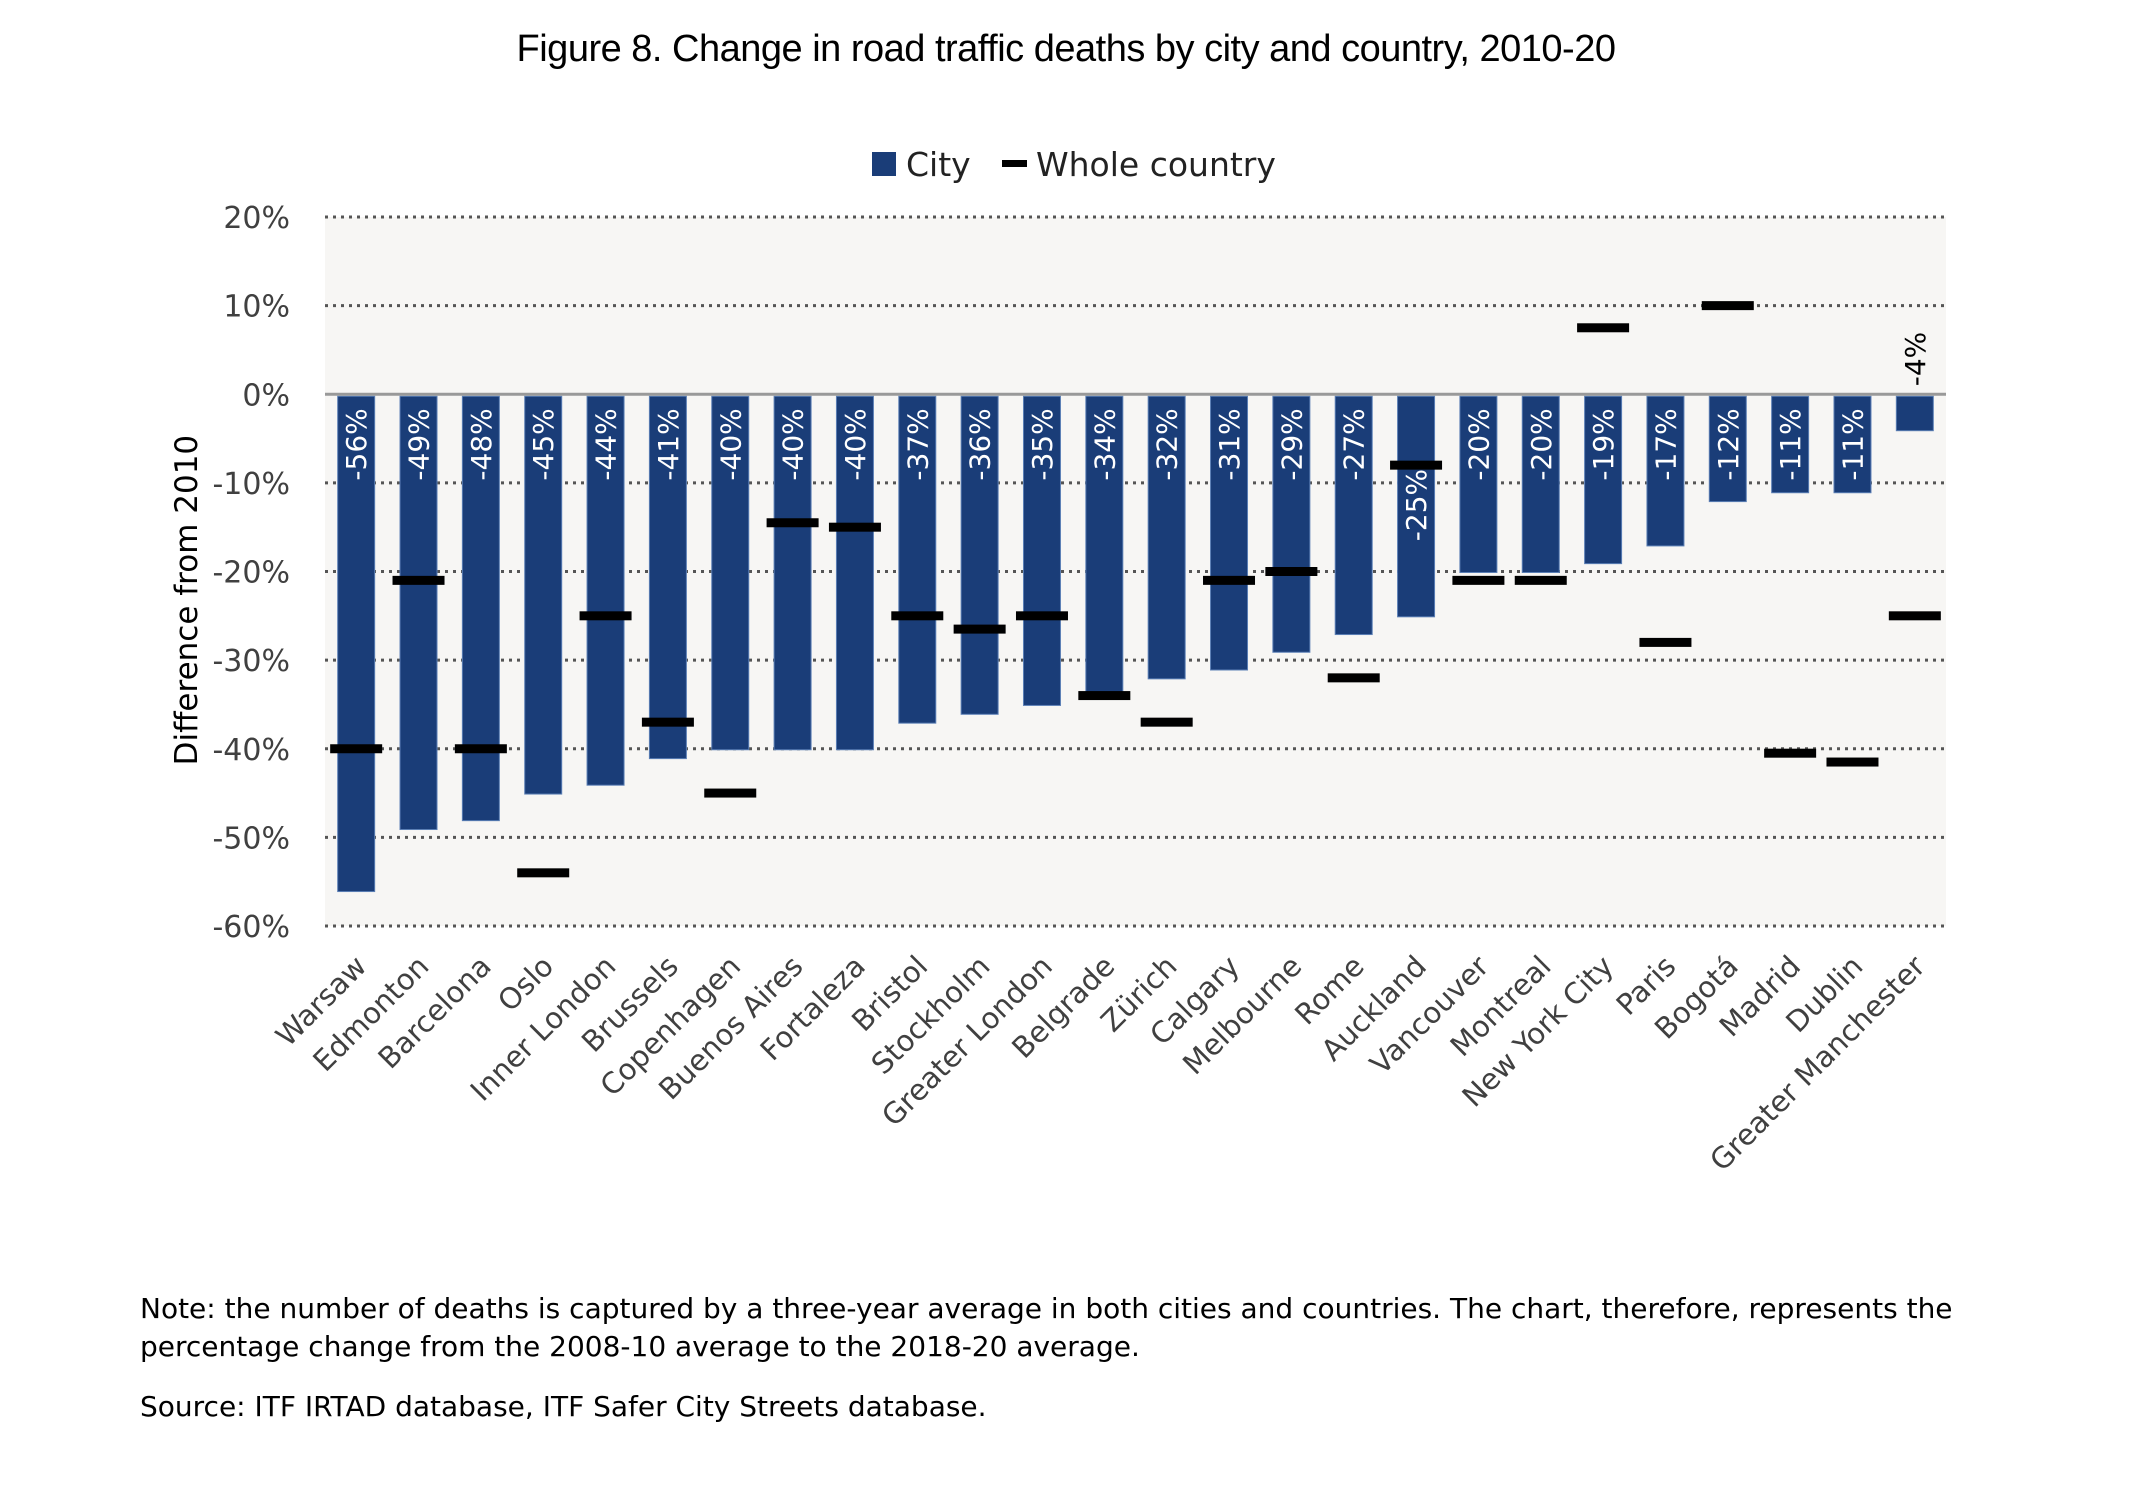 The height and width of the screenshot is (1494, 2132). What do you see at coordinates (1229, 444) in the screenshot?
I see `bar-value-label: -31%` at bounding box center [1229, 444].